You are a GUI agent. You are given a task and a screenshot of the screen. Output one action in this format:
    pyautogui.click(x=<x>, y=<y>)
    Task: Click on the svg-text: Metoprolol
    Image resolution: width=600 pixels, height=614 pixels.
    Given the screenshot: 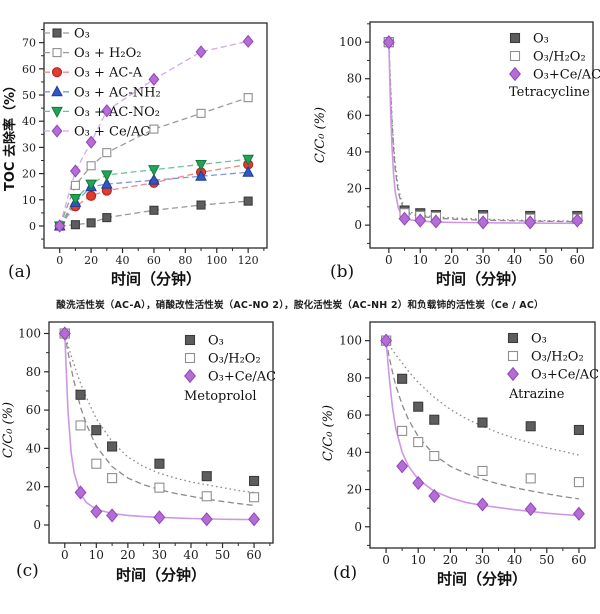 What is the action you would take?
    pyautogui.click(x=220, y=396)
    